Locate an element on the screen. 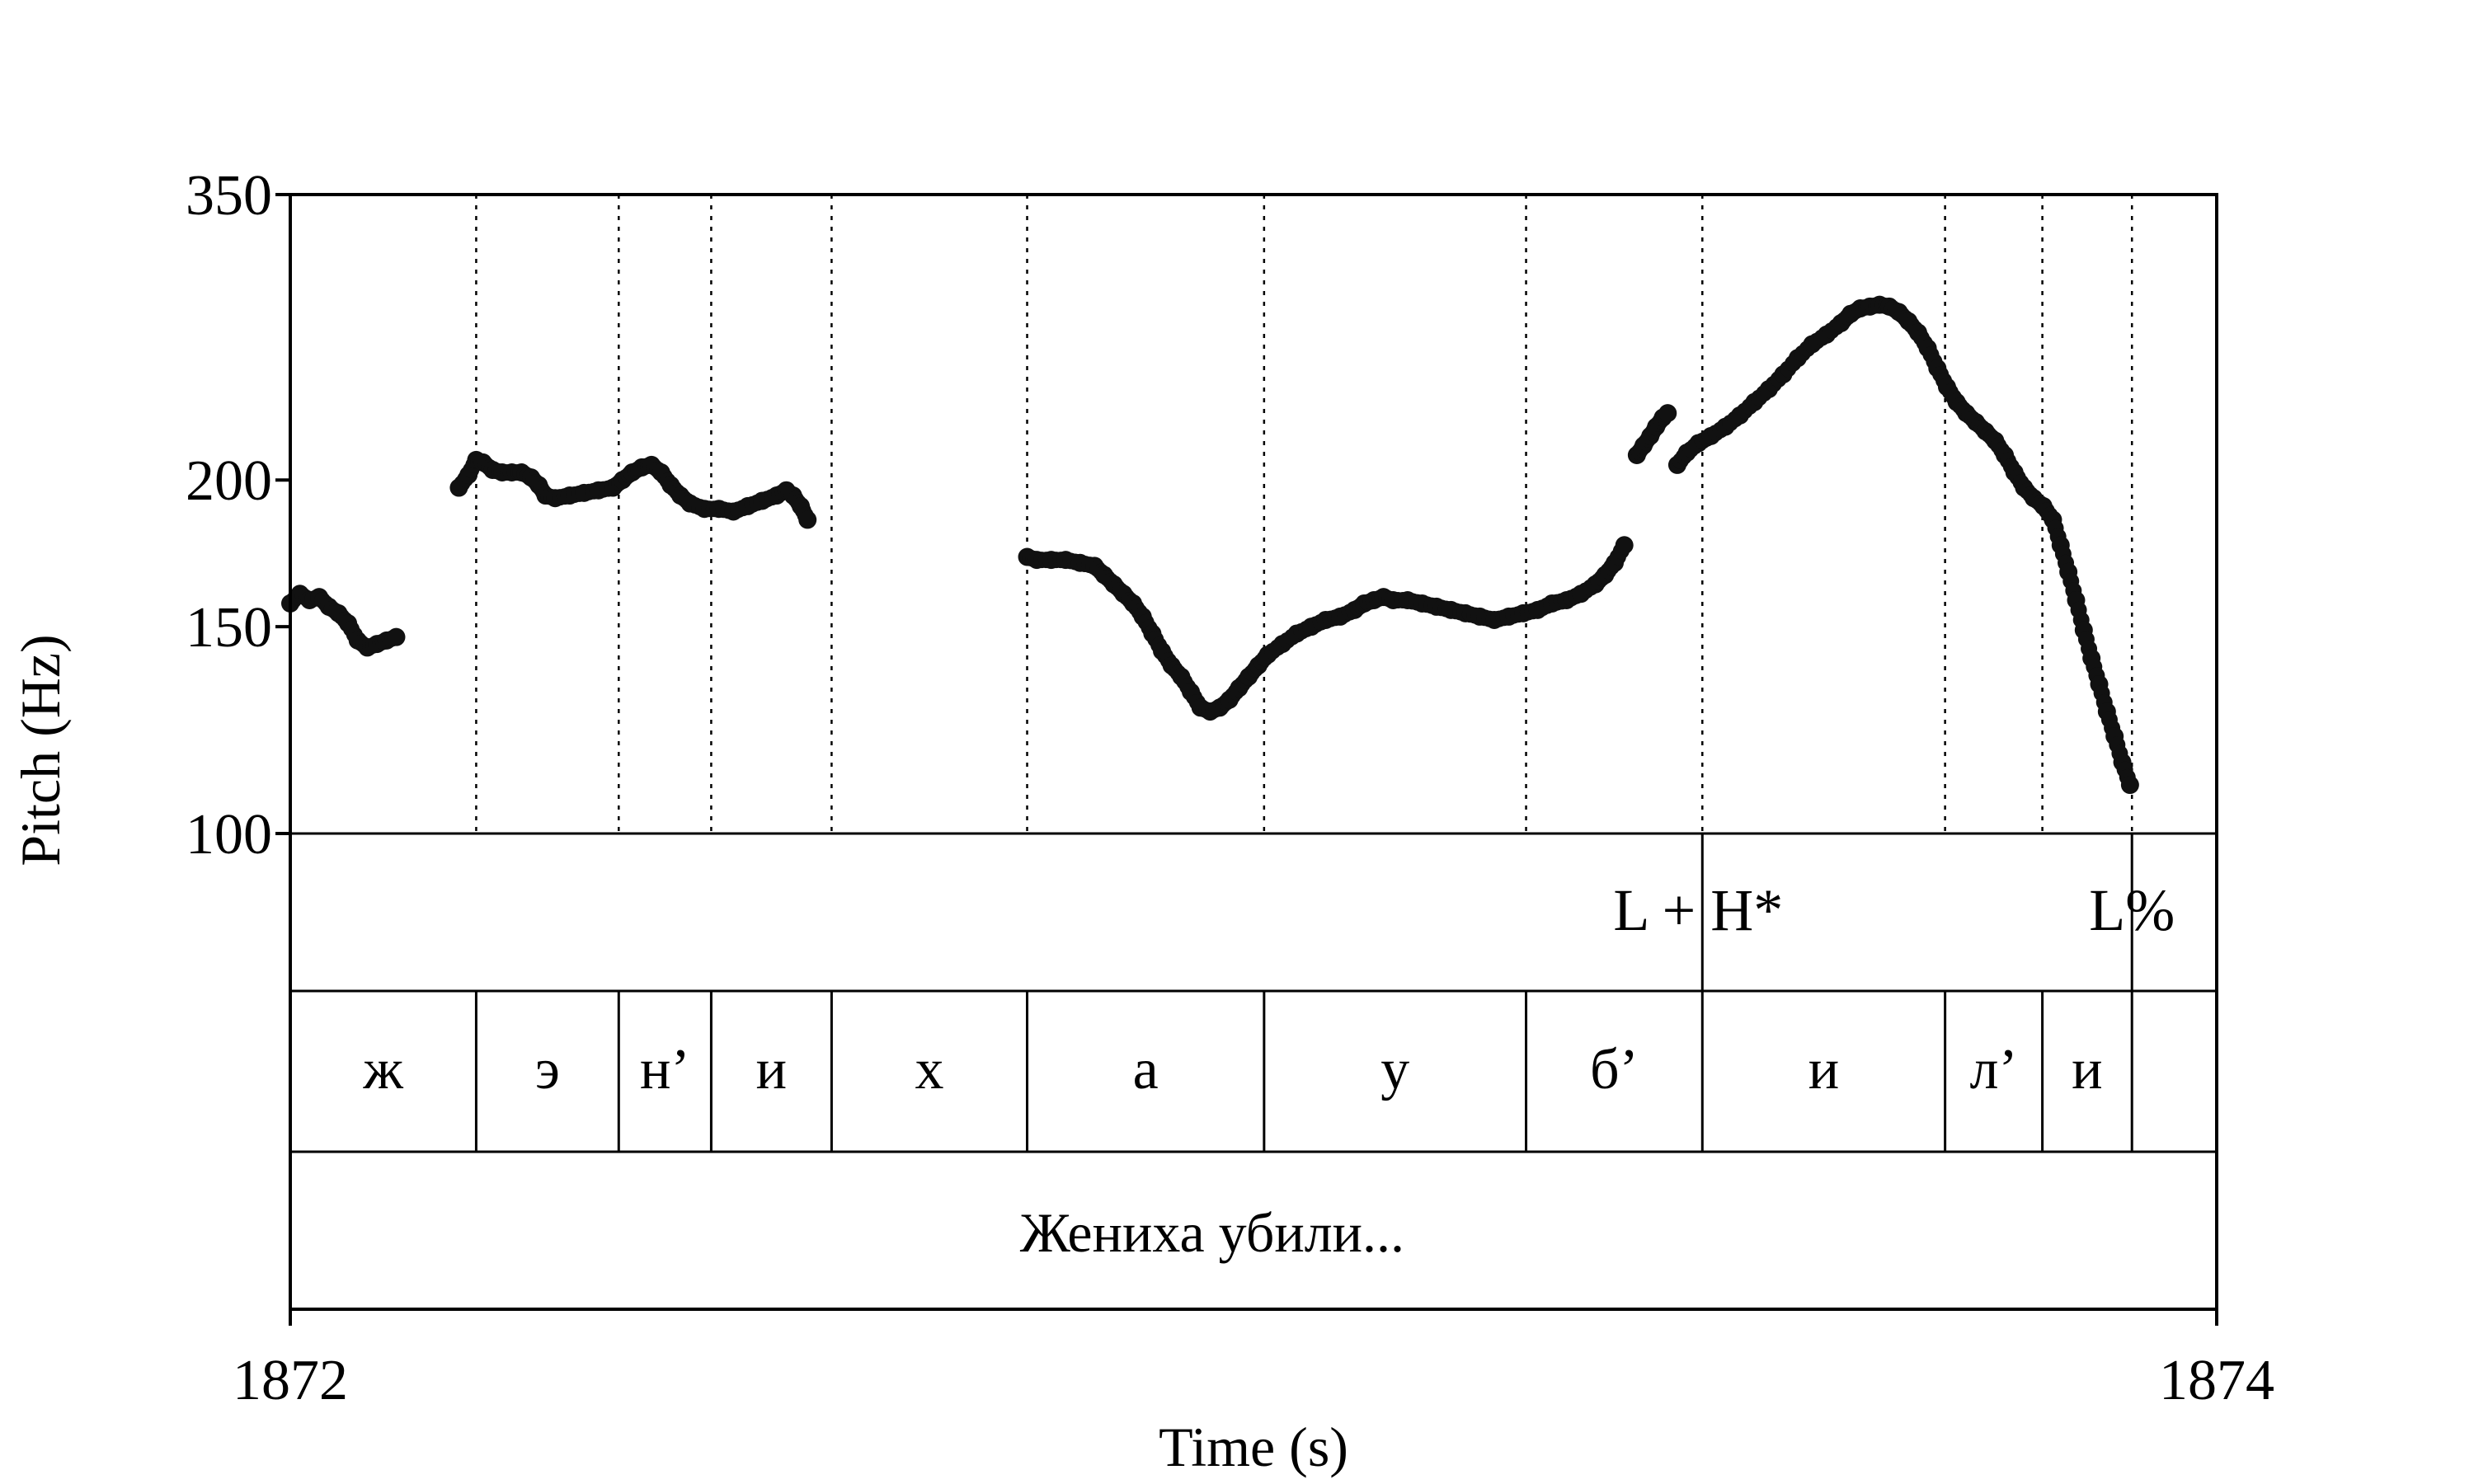 This screenshot has width=2474, height=1484. segment-label: а is located at coordinates (1146, 1069).